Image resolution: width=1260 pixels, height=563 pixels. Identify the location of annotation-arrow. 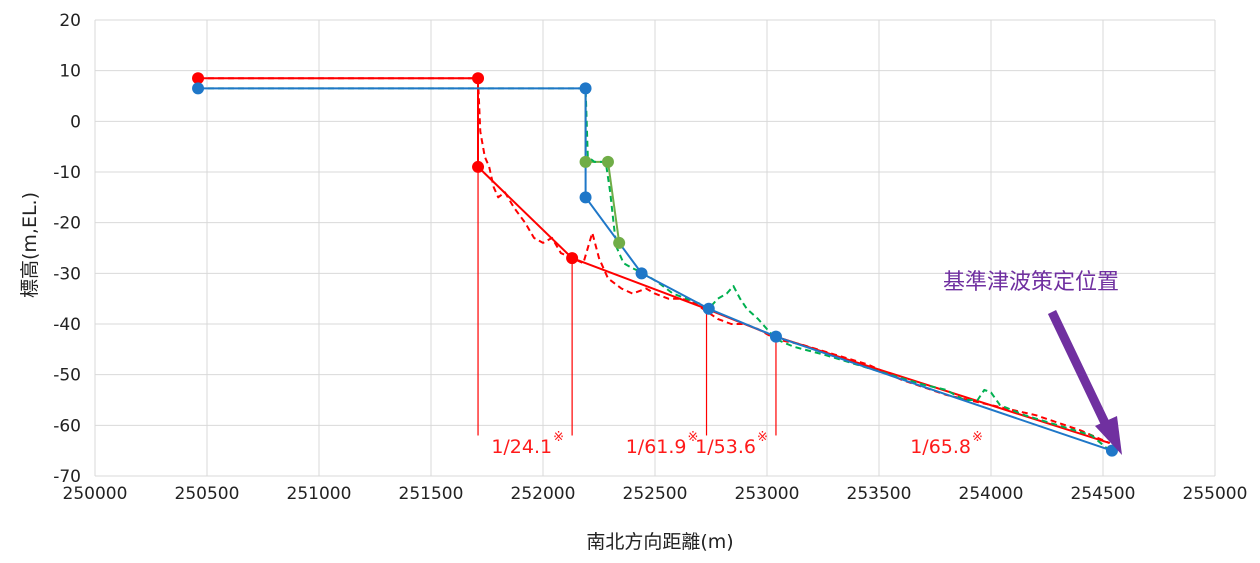
(1084, 382).